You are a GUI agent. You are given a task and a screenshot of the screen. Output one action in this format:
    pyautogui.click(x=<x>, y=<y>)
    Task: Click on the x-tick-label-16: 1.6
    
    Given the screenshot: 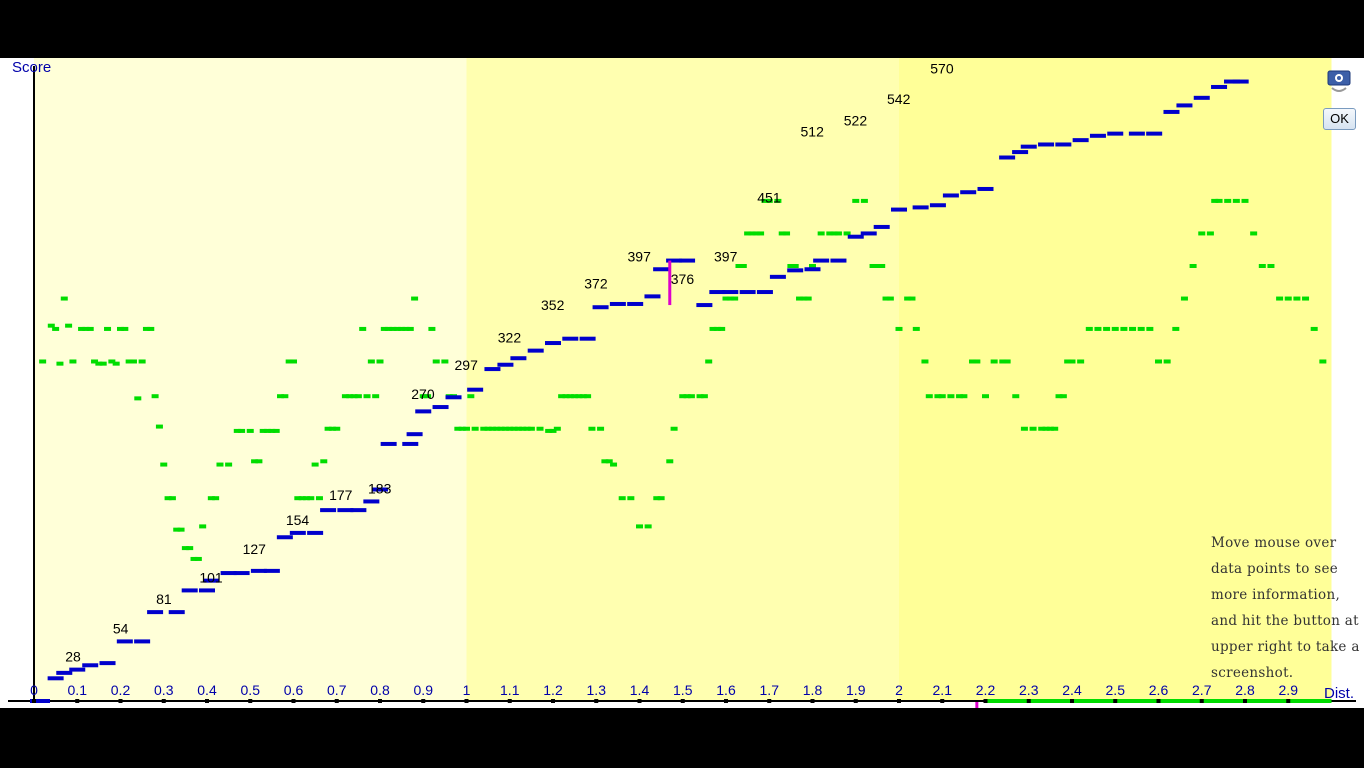 What is the action you would take?
    pyautogui.click(x=726, y=690)
    